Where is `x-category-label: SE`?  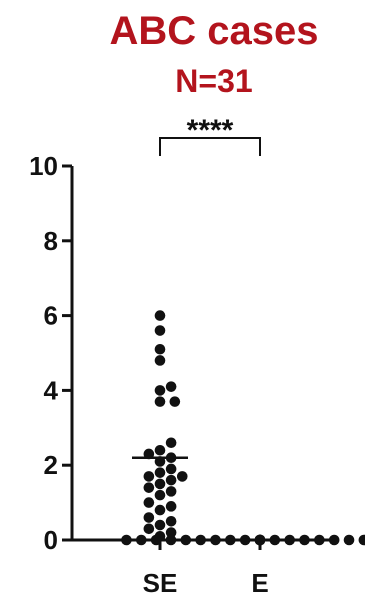
x-category-label: SE is located at coordinates (160, 583).